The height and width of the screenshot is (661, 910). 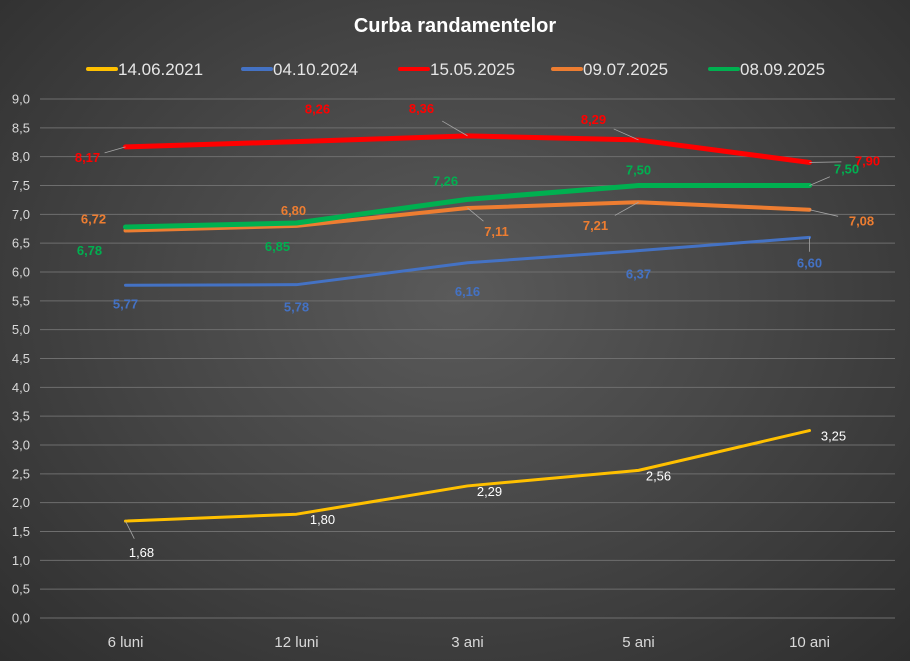 What do you see at coordinates (315, 69) in the screenshot?
I see `legend-entry: 04.10.2024` at bounding box center [315, 69].